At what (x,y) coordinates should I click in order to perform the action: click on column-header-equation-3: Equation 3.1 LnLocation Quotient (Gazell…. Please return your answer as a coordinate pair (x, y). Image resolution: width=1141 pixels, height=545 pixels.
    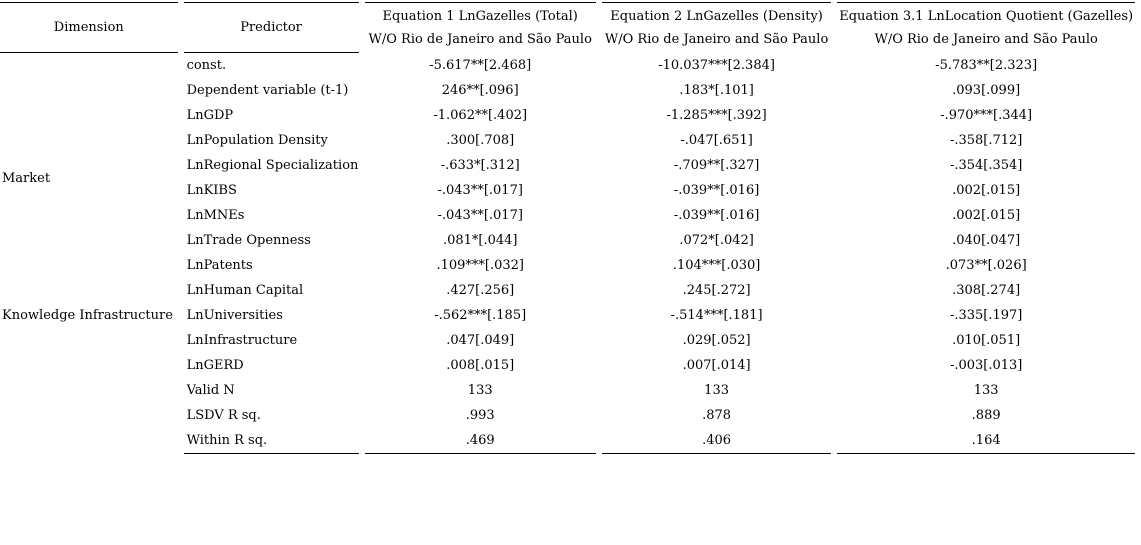
    Looking at the image, I should click on (986, 27).